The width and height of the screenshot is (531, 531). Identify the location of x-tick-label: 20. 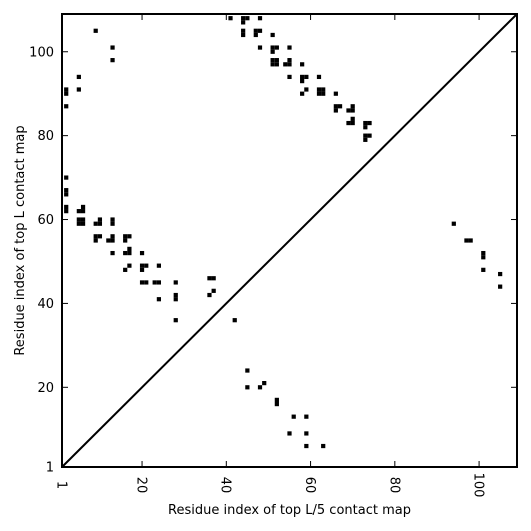
(140, 485).